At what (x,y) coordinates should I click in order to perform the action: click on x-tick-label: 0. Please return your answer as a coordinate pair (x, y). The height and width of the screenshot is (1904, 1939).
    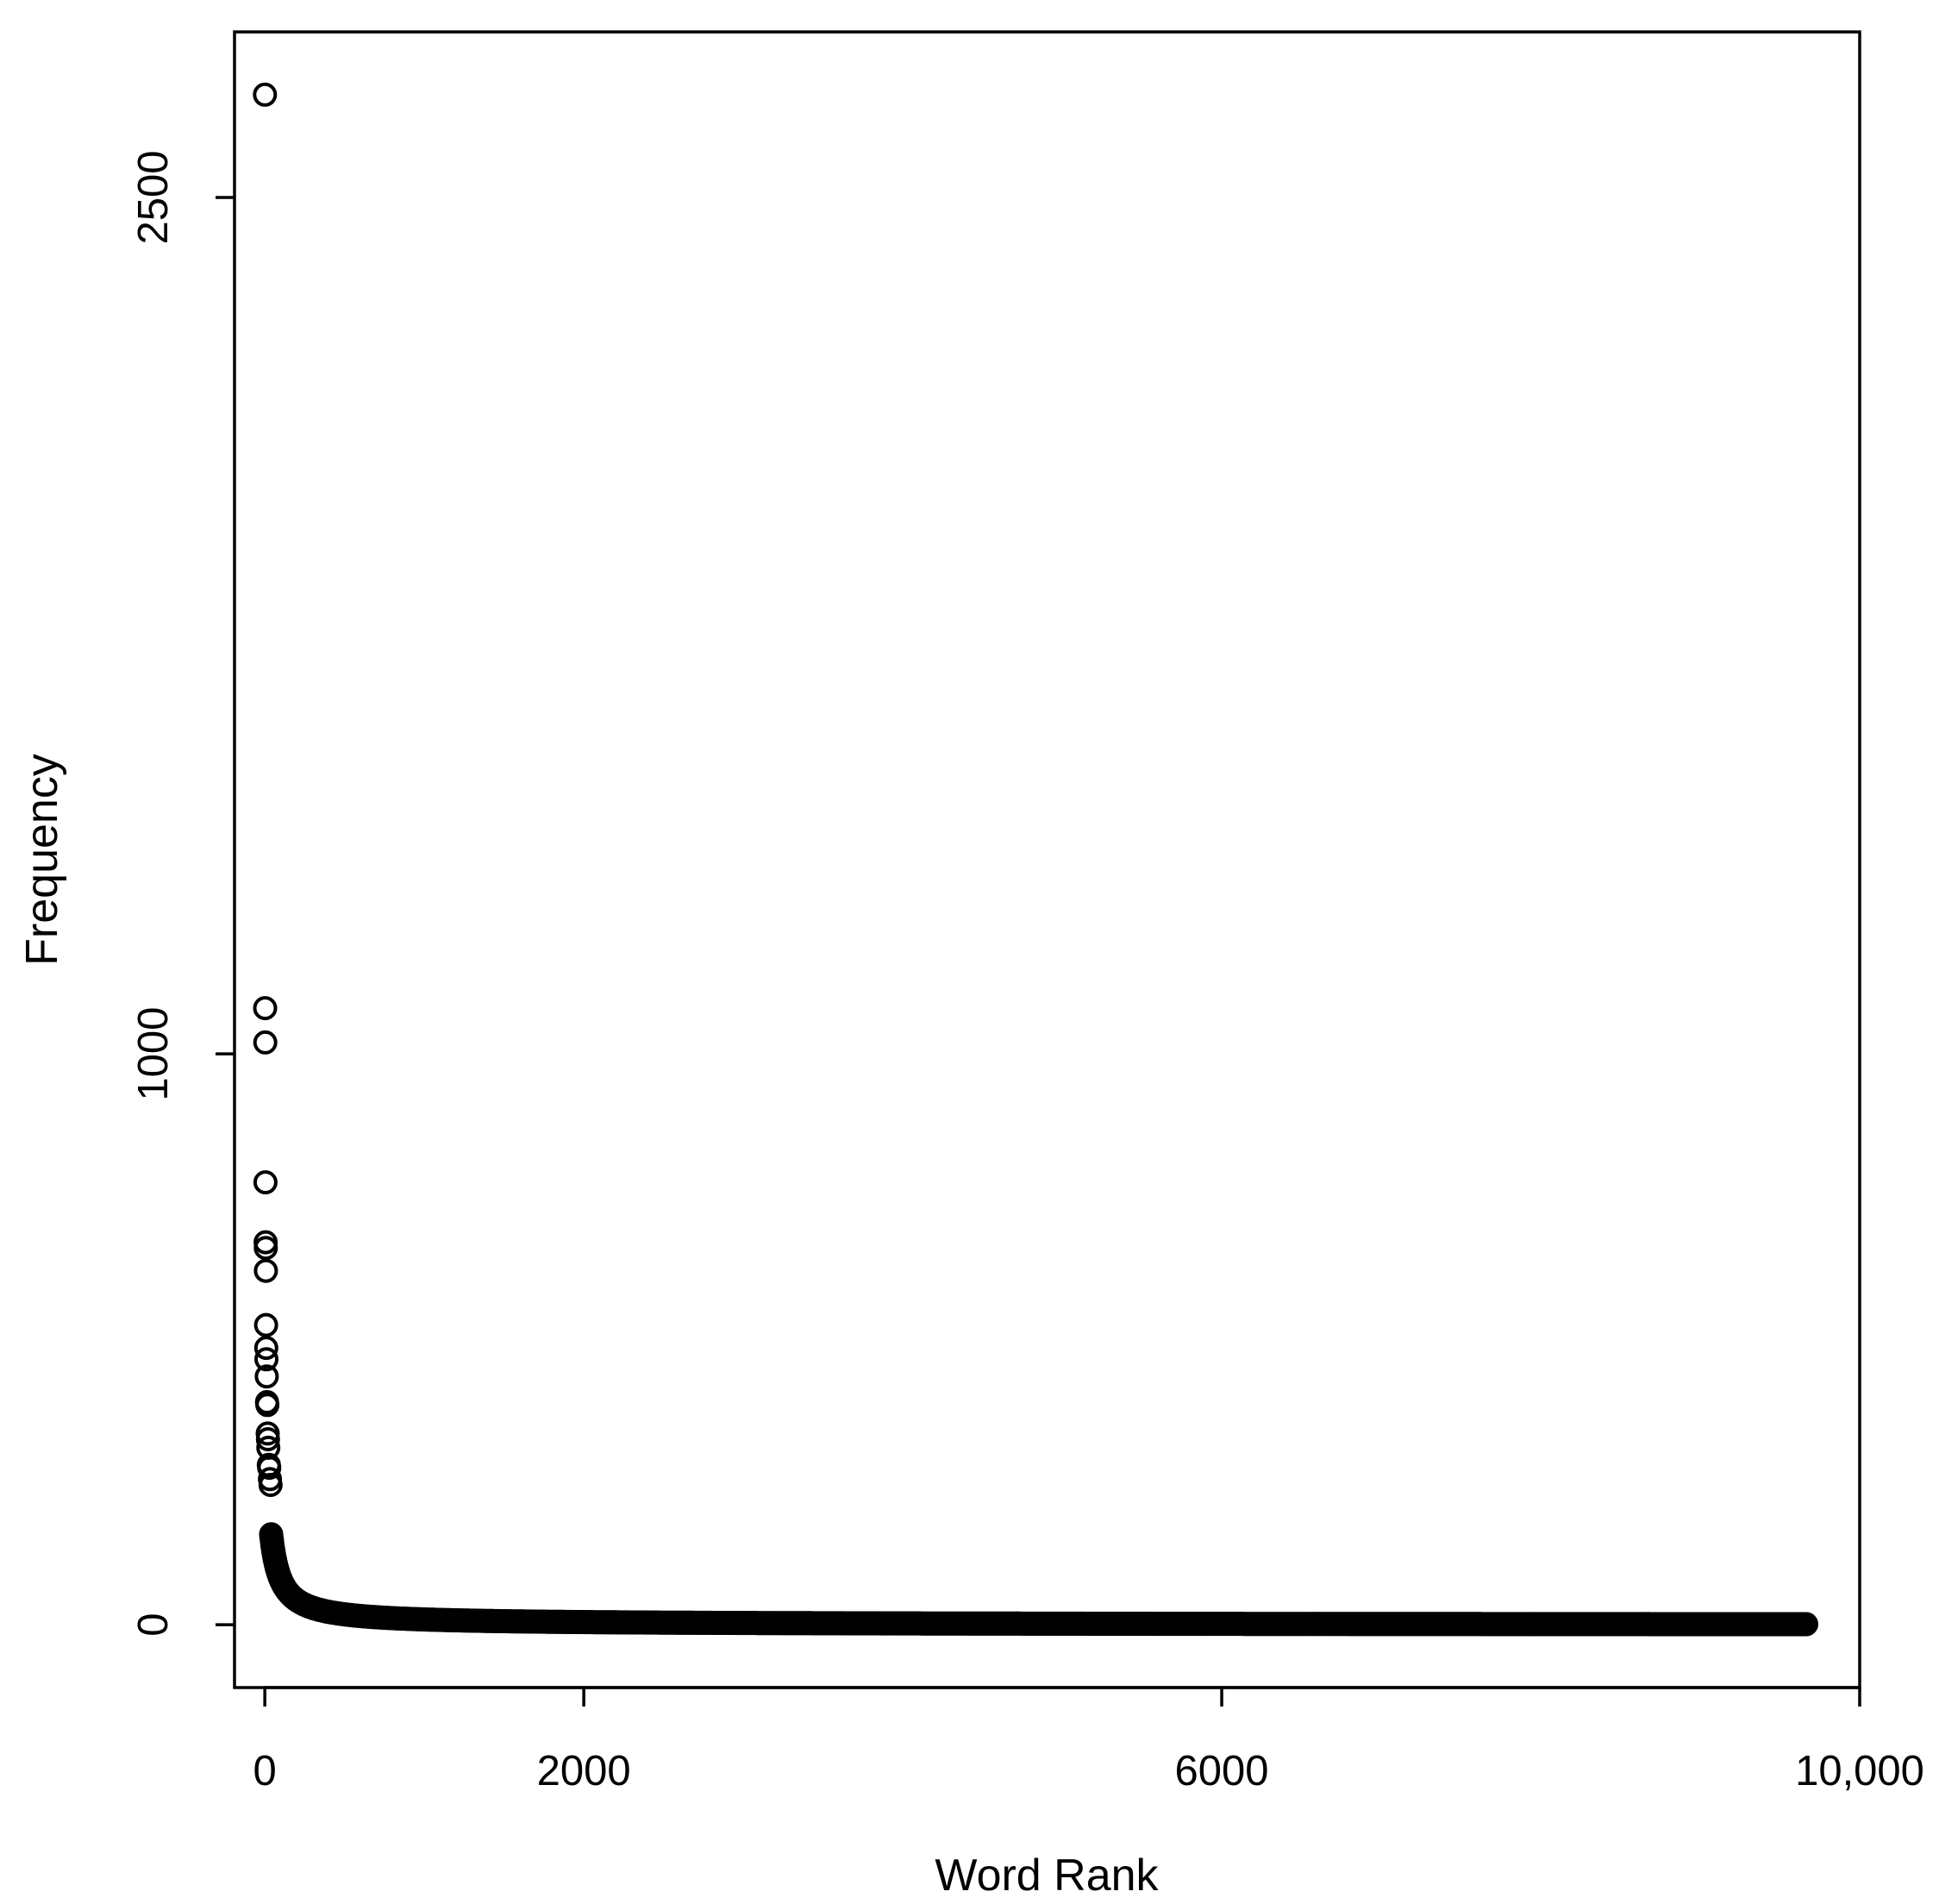
    Looking at the image, I should click on (265, 1771).